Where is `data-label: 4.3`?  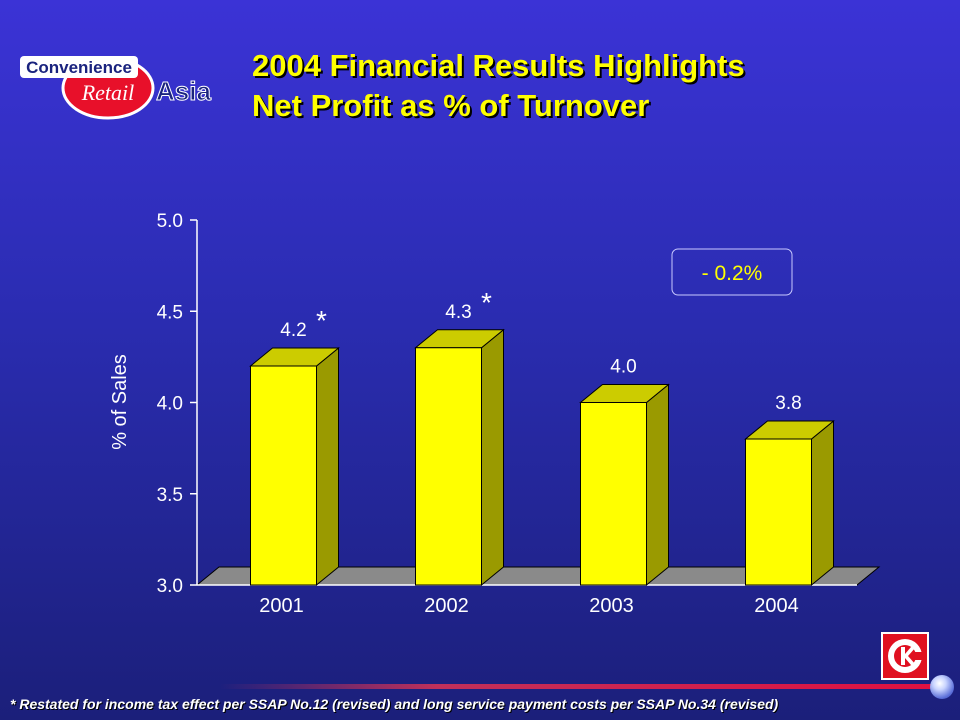 data-label: 4.3 is located at coordinates (458, 312).